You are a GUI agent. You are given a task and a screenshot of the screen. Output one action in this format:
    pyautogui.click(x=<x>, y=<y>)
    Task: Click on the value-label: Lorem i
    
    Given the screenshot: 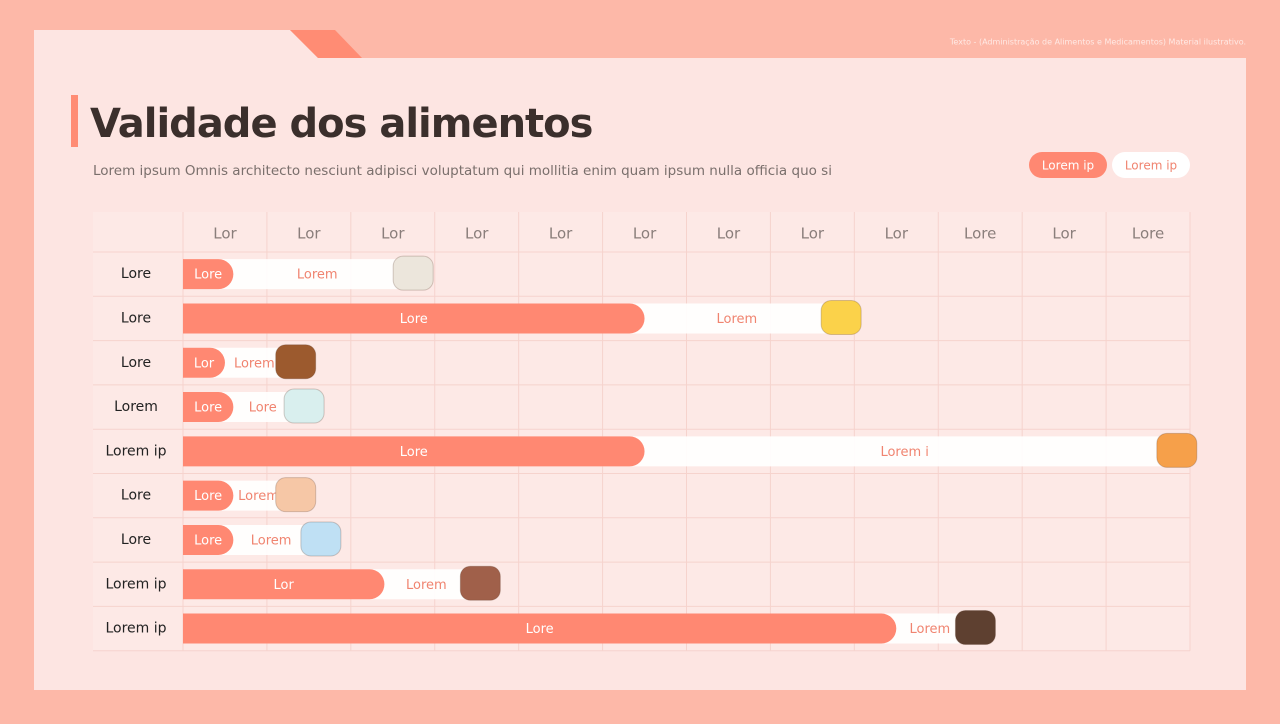 What is the action you would take?
    pyautogui.click(x=904, y=452)
    